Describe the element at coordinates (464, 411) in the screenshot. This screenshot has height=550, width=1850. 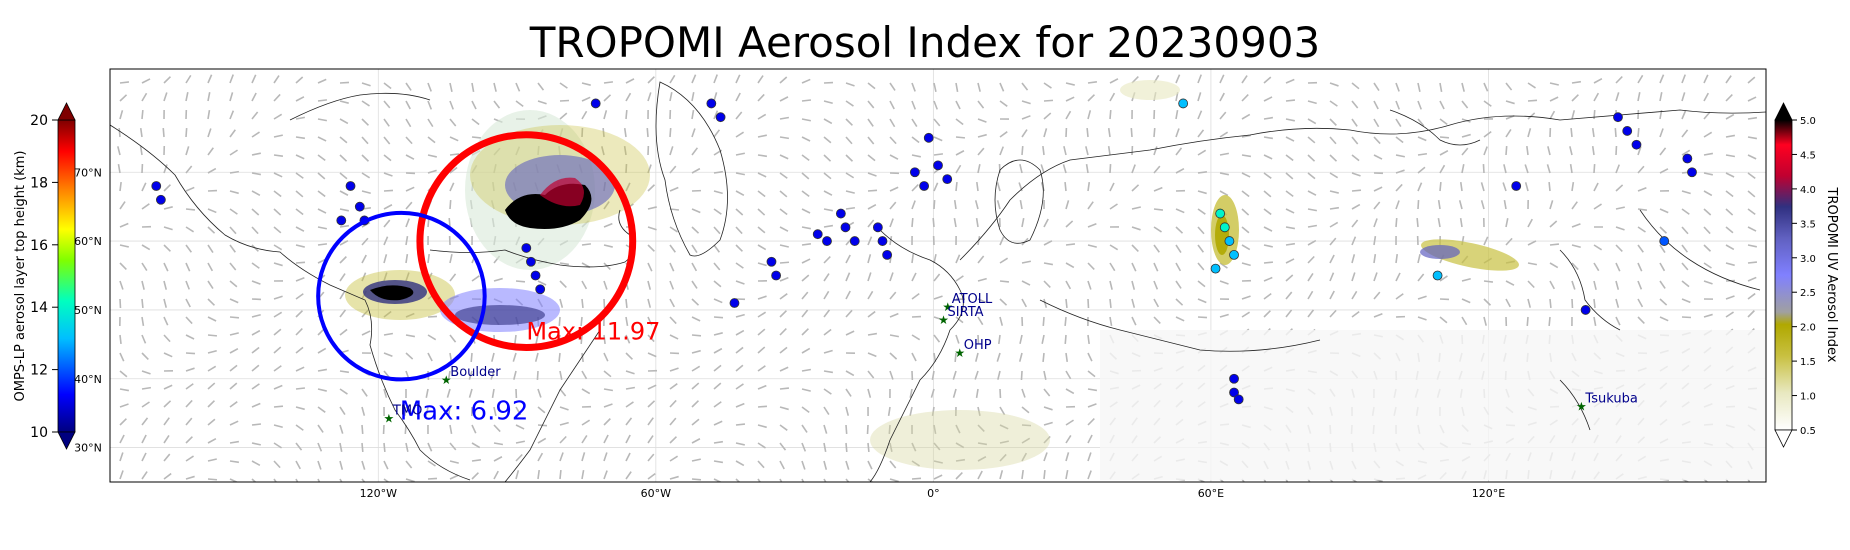
I see `blue-max-circle-label: Max: 6.92` at that location.